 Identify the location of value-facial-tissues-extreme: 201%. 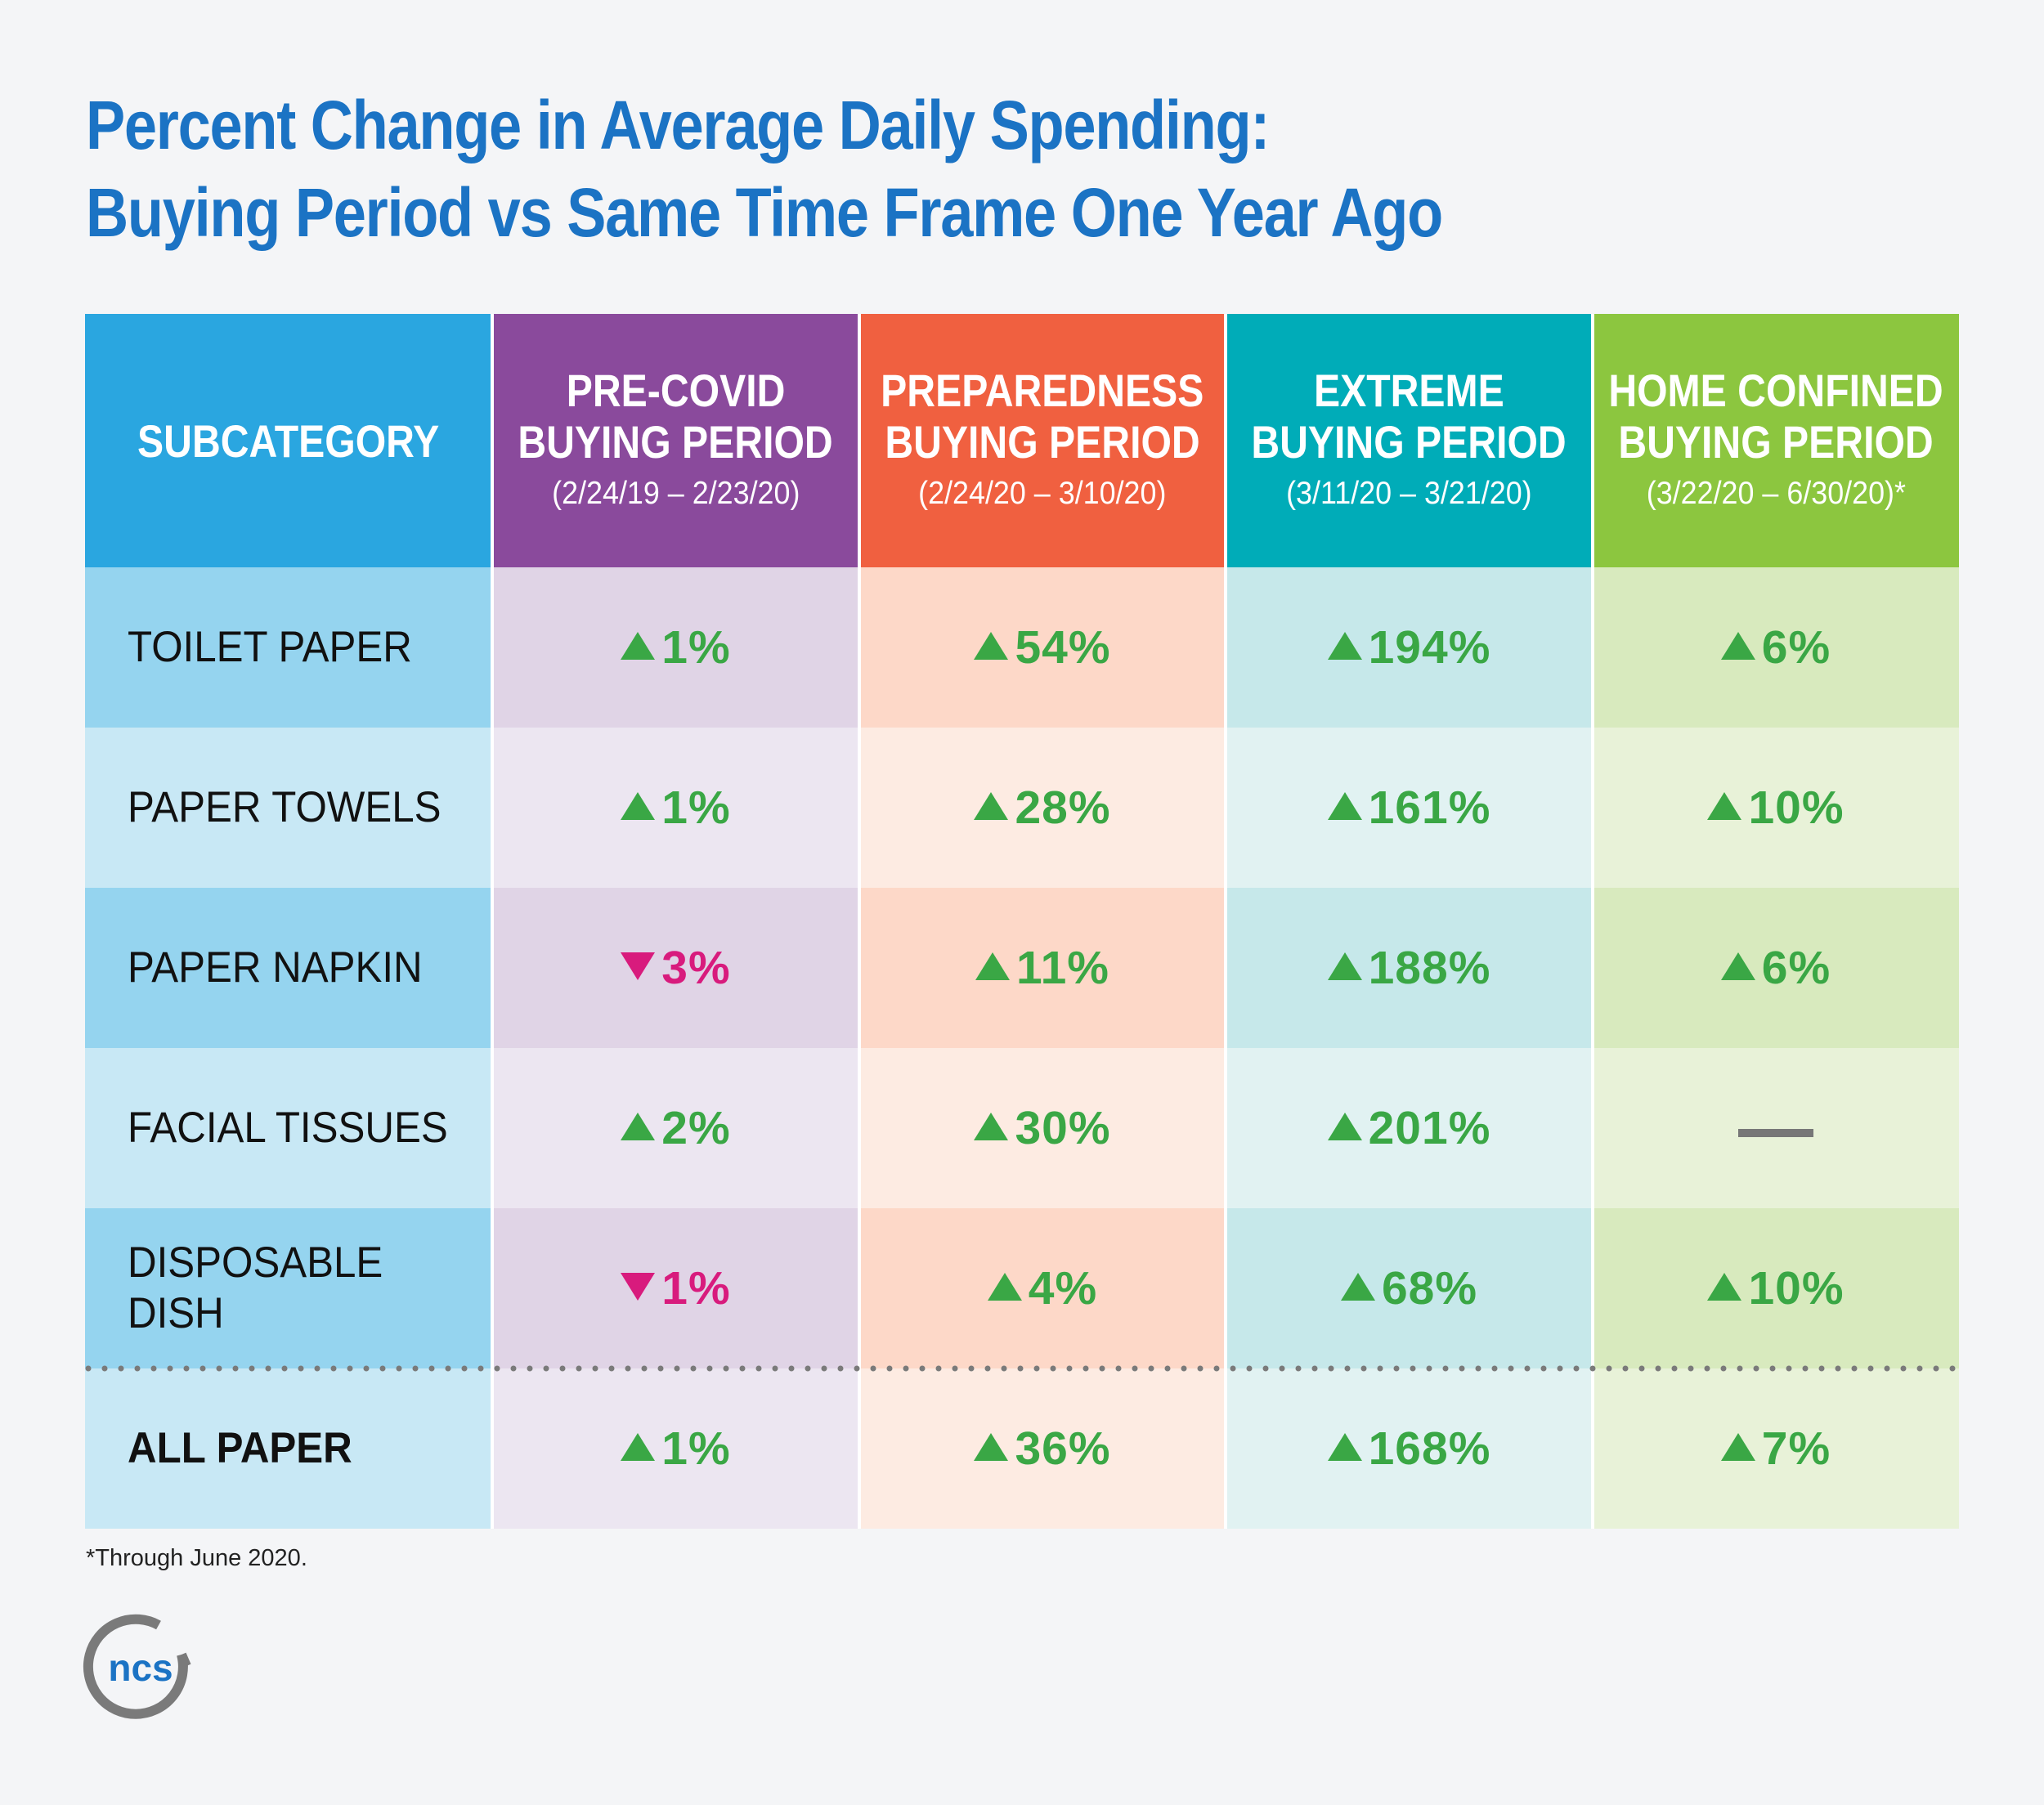
(1409, 1128).